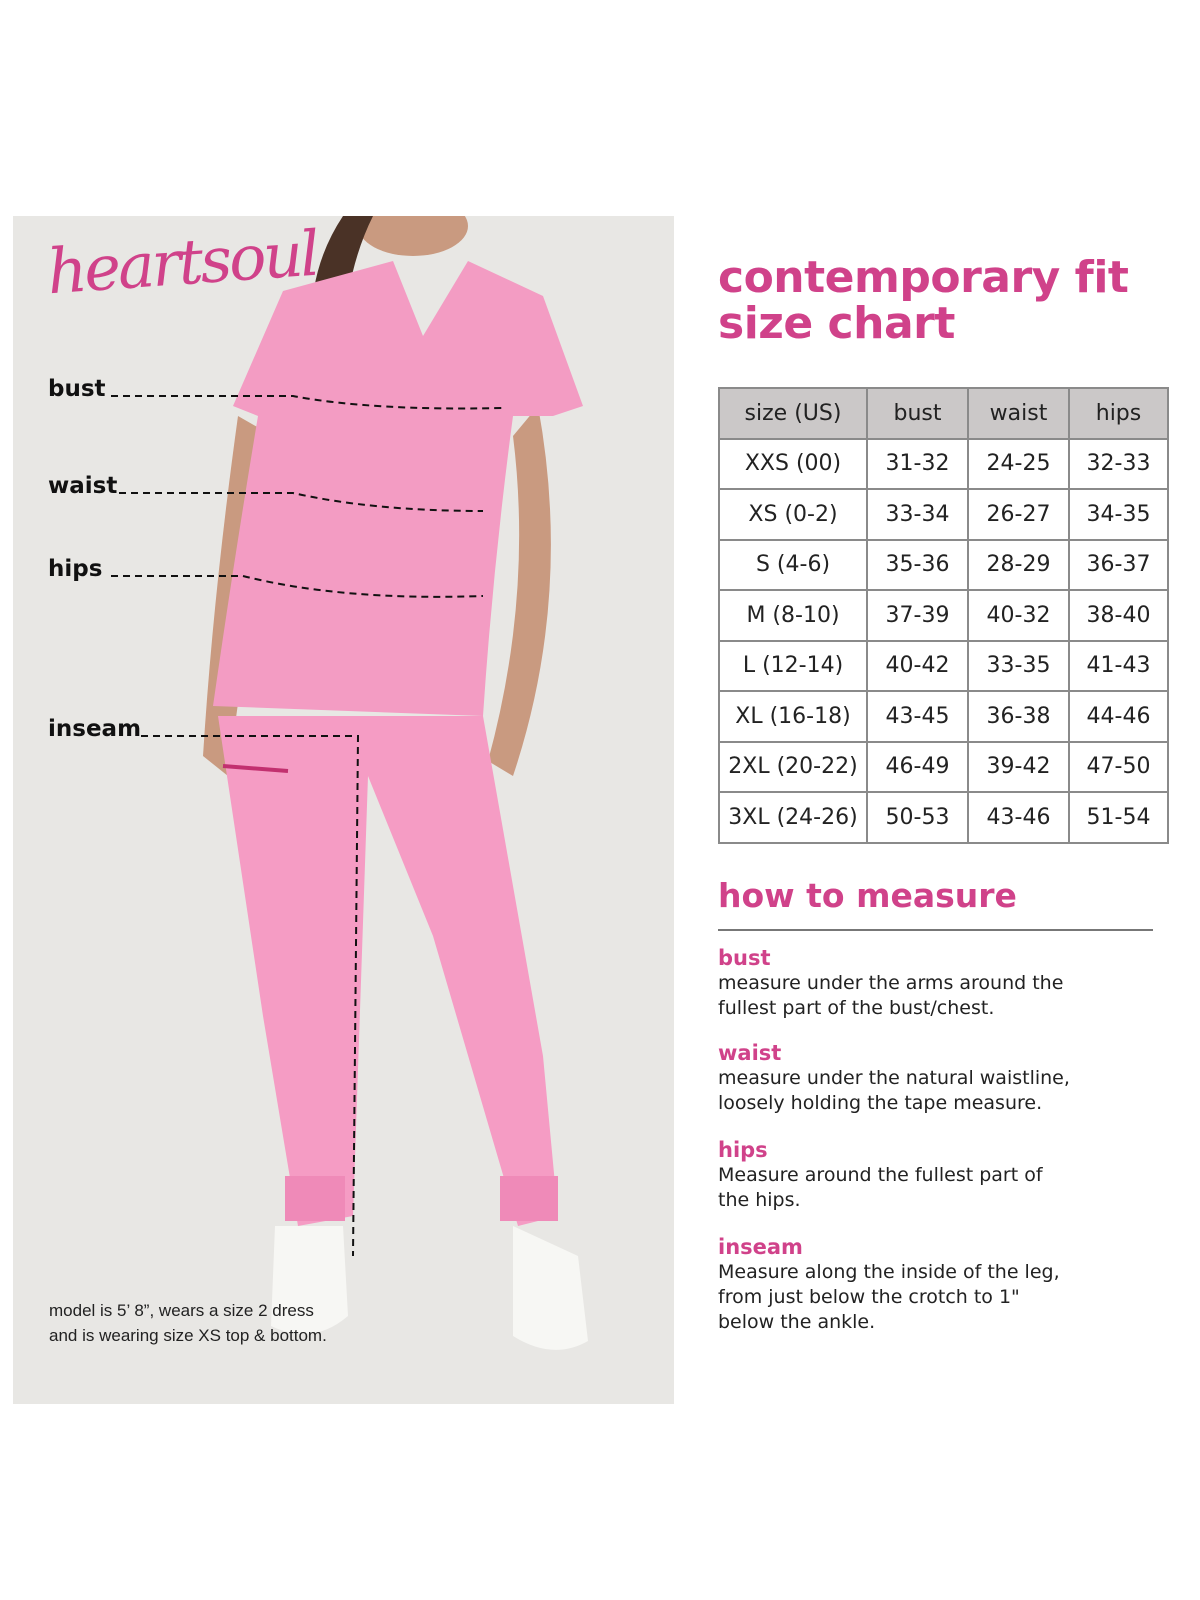 Image resolution: width=1200 pixels, height=1600 pixels. Describe the element at coordinates (917, 615) in the screenshot. I see `measurement-cell: 37-39` at that location.